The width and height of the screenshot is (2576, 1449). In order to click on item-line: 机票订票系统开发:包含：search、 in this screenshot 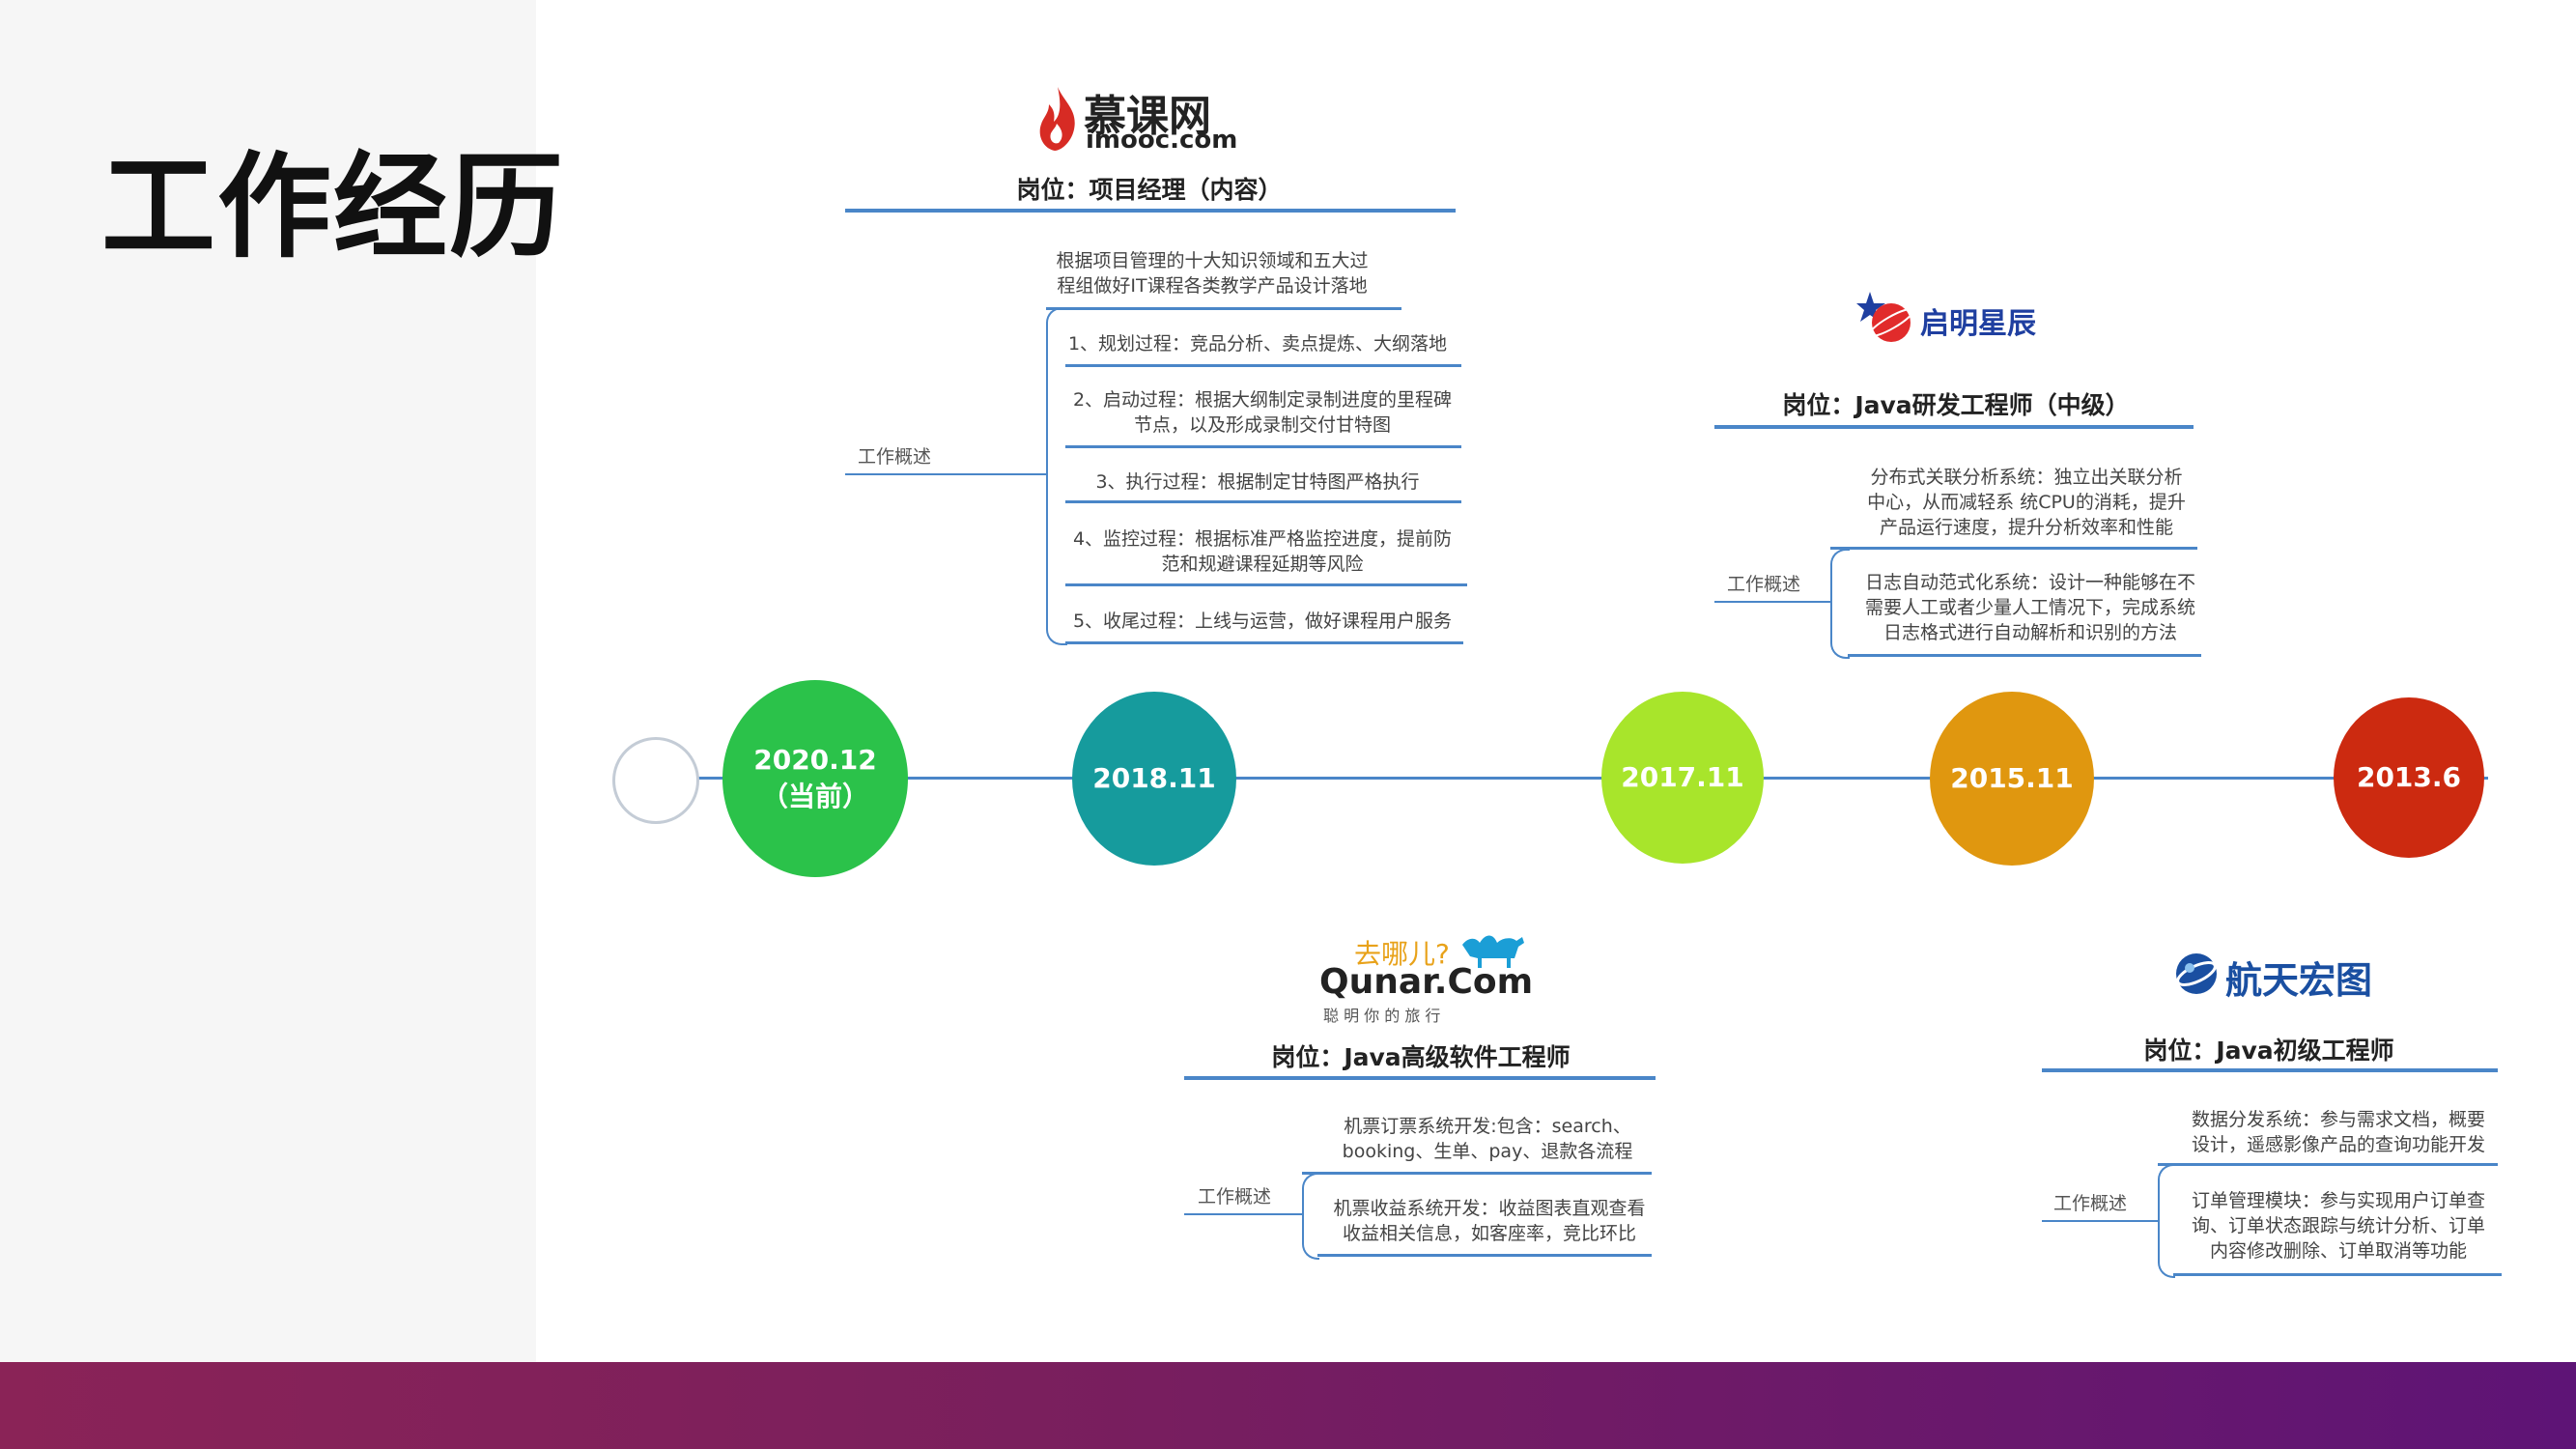, I will do `click(1487, 1126)`.